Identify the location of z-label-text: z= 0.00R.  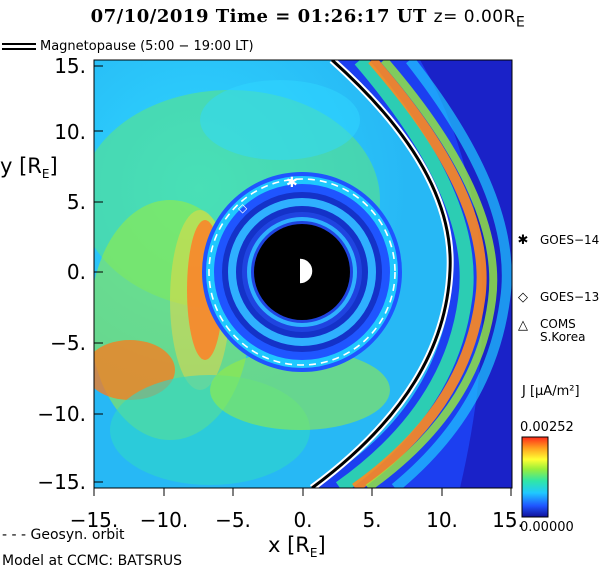
(474, 17).